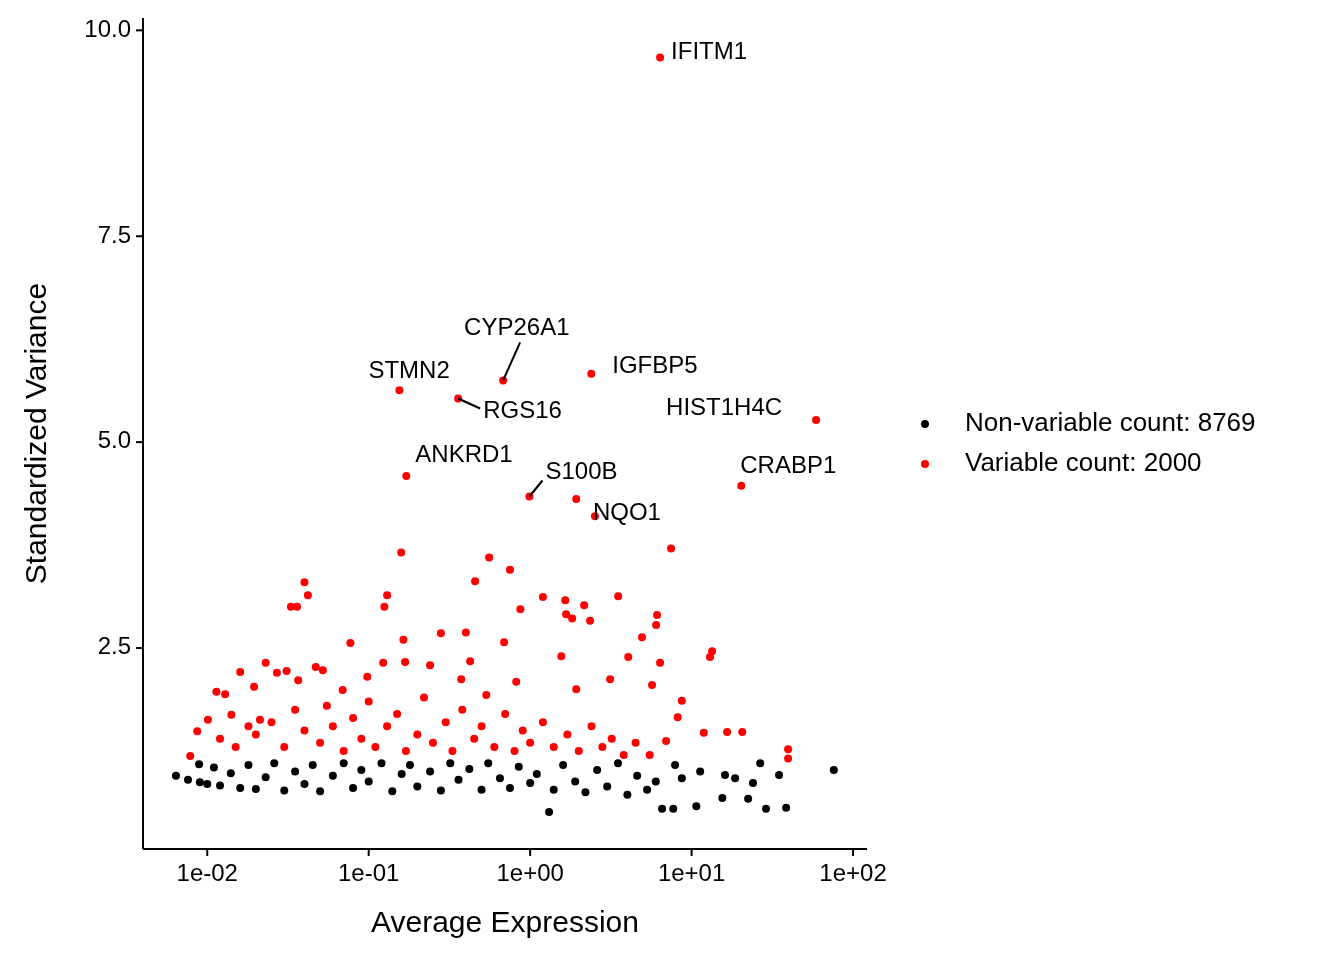  Describe the element at coordinates (788, 465) in the screenshot. I see `annotation: CRABP1` at that location.